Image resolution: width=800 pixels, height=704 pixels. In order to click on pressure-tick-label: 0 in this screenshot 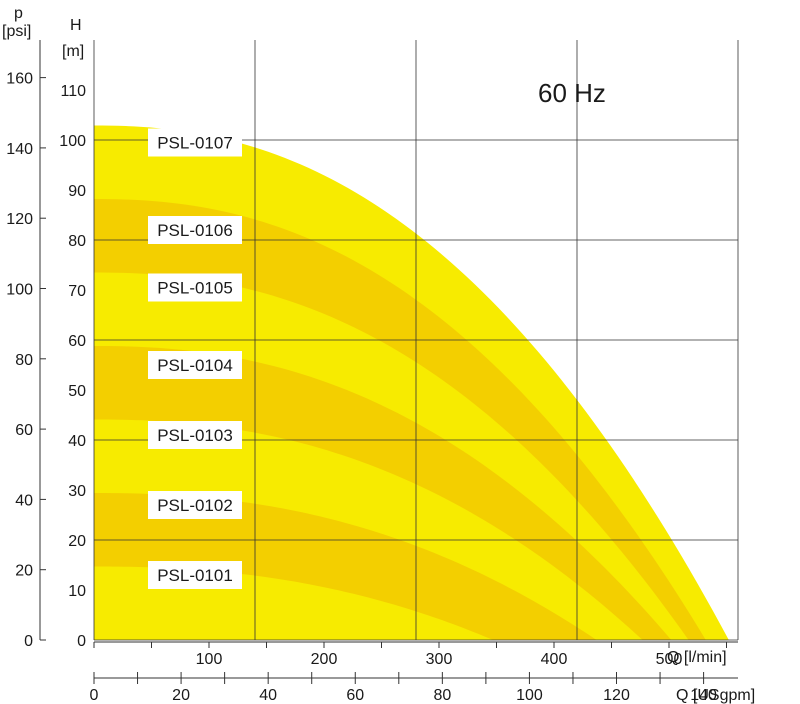, I will do `click(28, 641)`.